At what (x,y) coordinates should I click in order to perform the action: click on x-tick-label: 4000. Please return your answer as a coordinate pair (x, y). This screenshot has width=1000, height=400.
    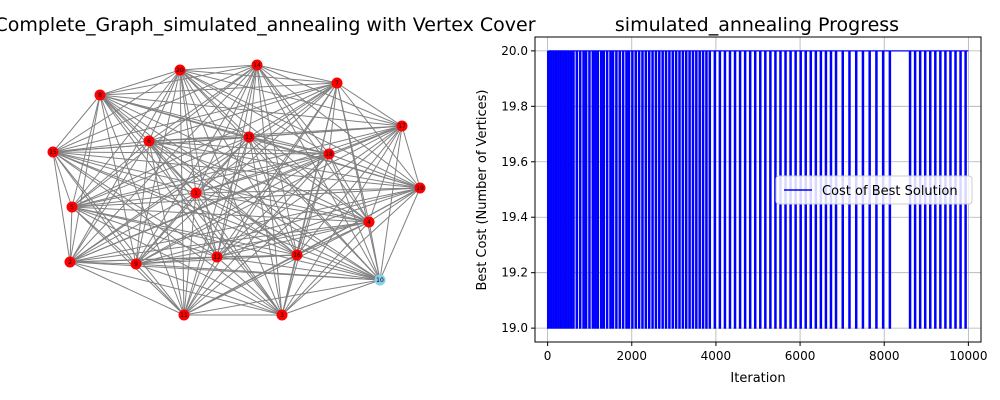
    Looking at the image, I should click on (716, 356).